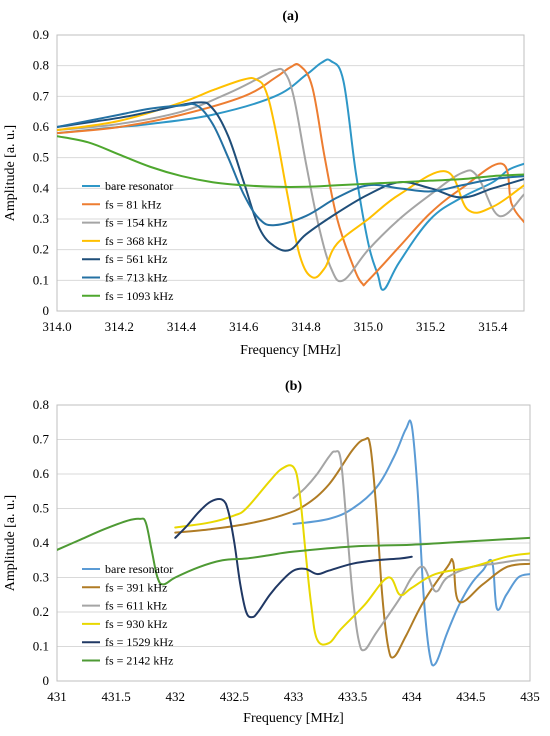  What do you see at coordinates (139, 661) in the screenshot?
I see `legend-label: fs = 2142 kHz` at bounding box center [139, 661].